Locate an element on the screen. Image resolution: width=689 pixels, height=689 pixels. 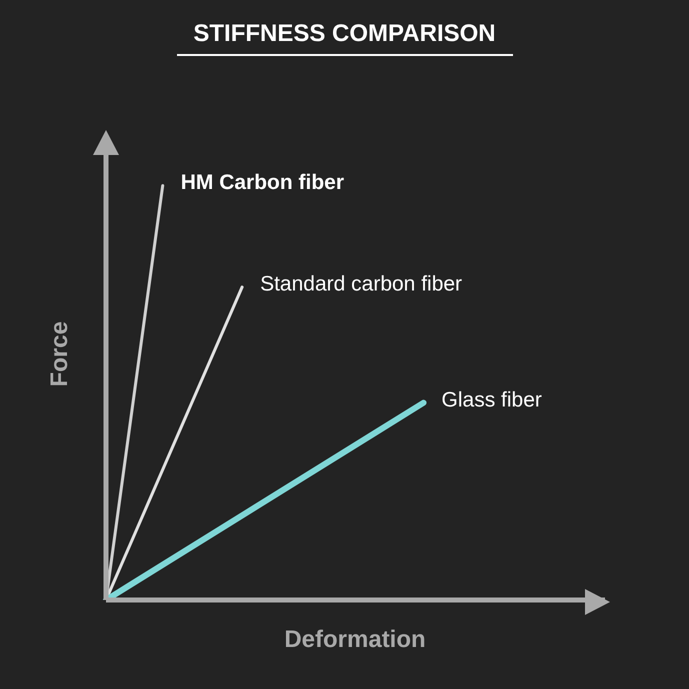
x-axis-title: Deformation is located at coordinates (355, 640).